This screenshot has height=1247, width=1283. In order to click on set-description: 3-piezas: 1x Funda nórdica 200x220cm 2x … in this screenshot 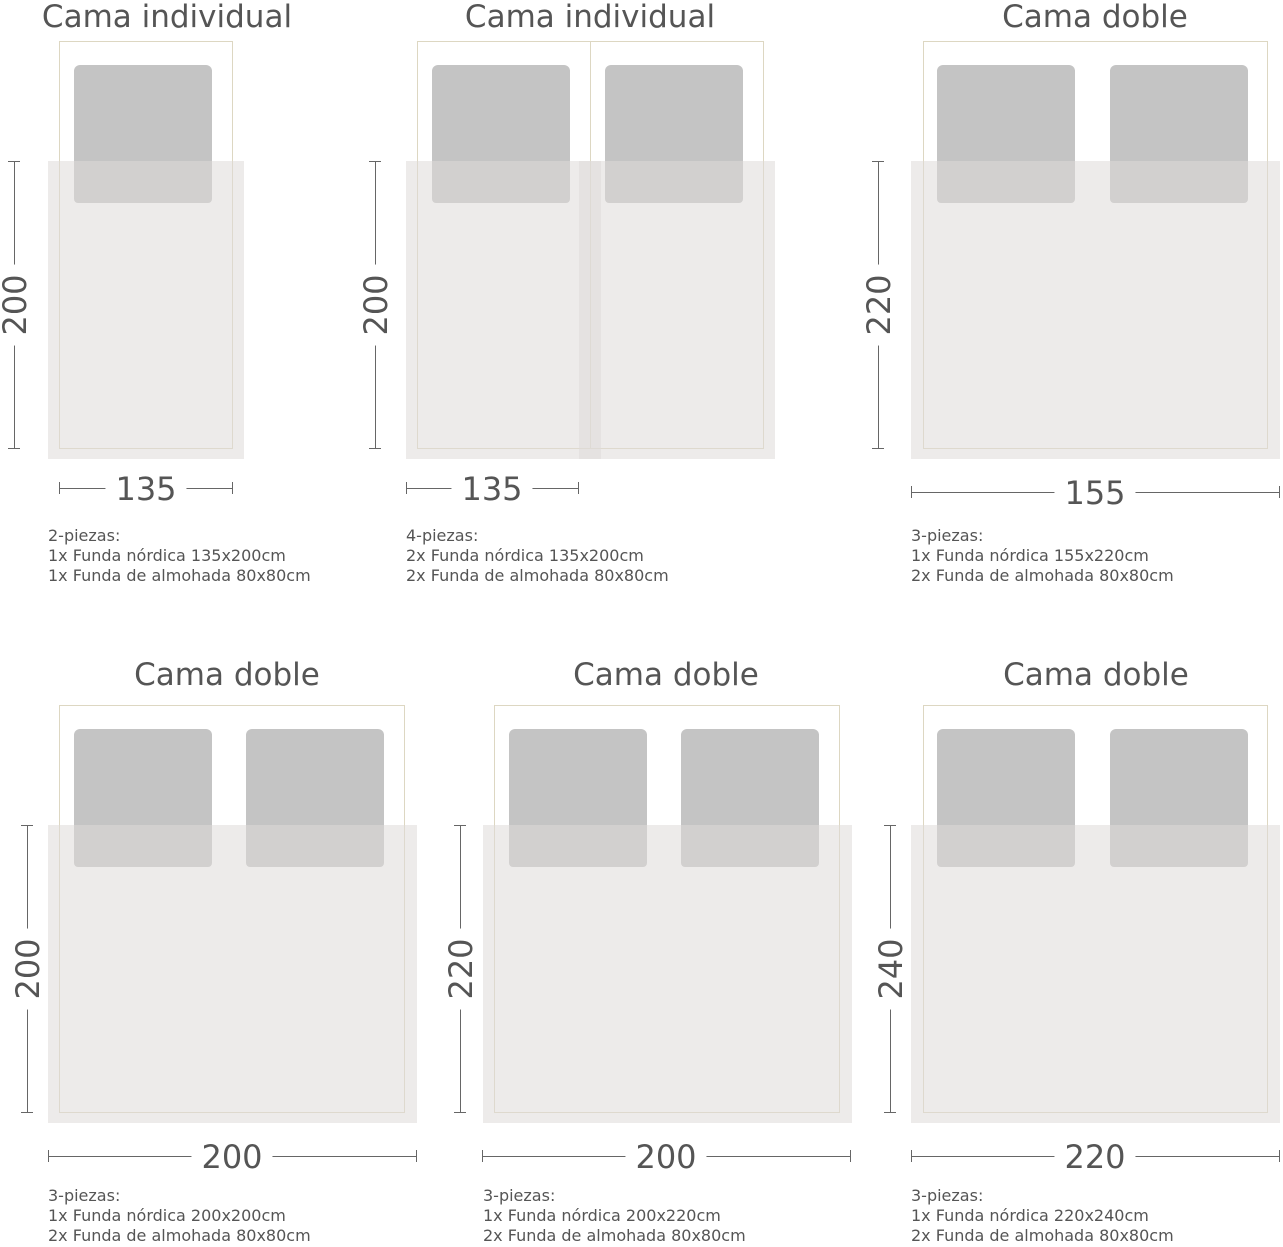, I will do `click(614, 1216)`.